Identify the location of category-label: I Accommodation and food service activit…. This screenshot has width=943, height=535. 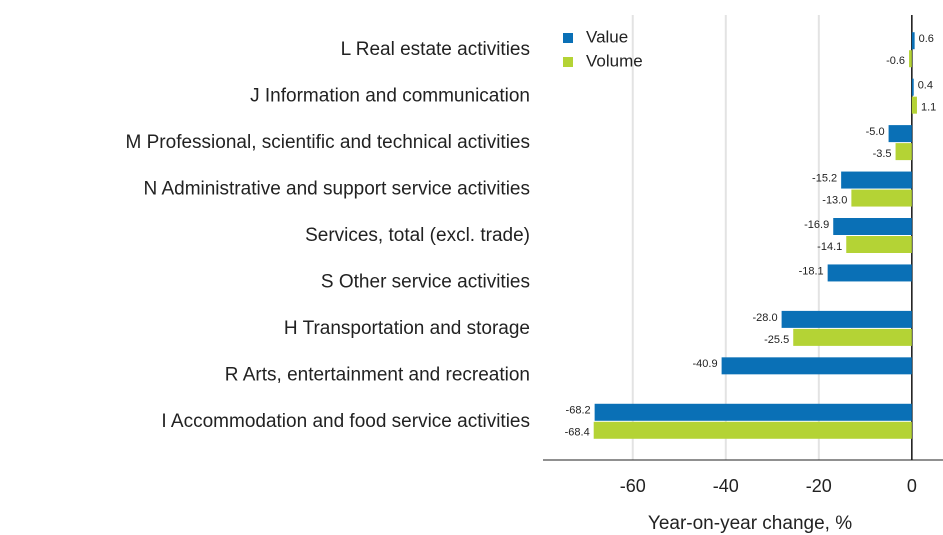
(345, 421).